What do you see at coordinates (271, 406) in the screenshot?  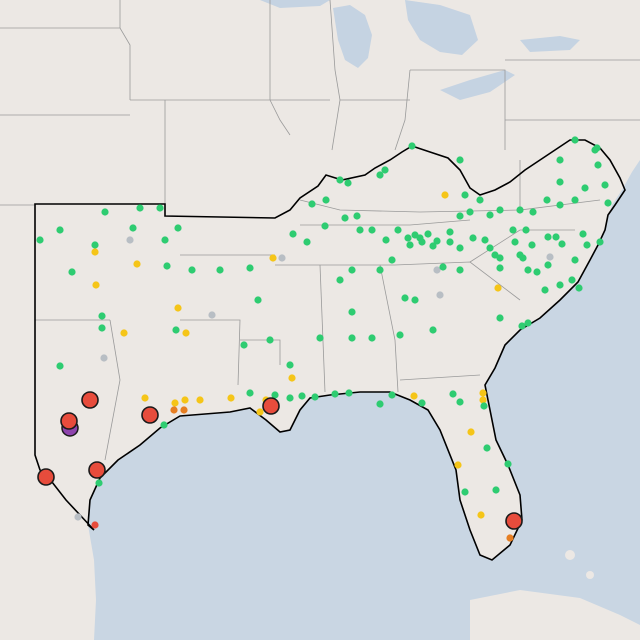 I see `map-marker-large-new-orleans` at bounding box center [271, 406].